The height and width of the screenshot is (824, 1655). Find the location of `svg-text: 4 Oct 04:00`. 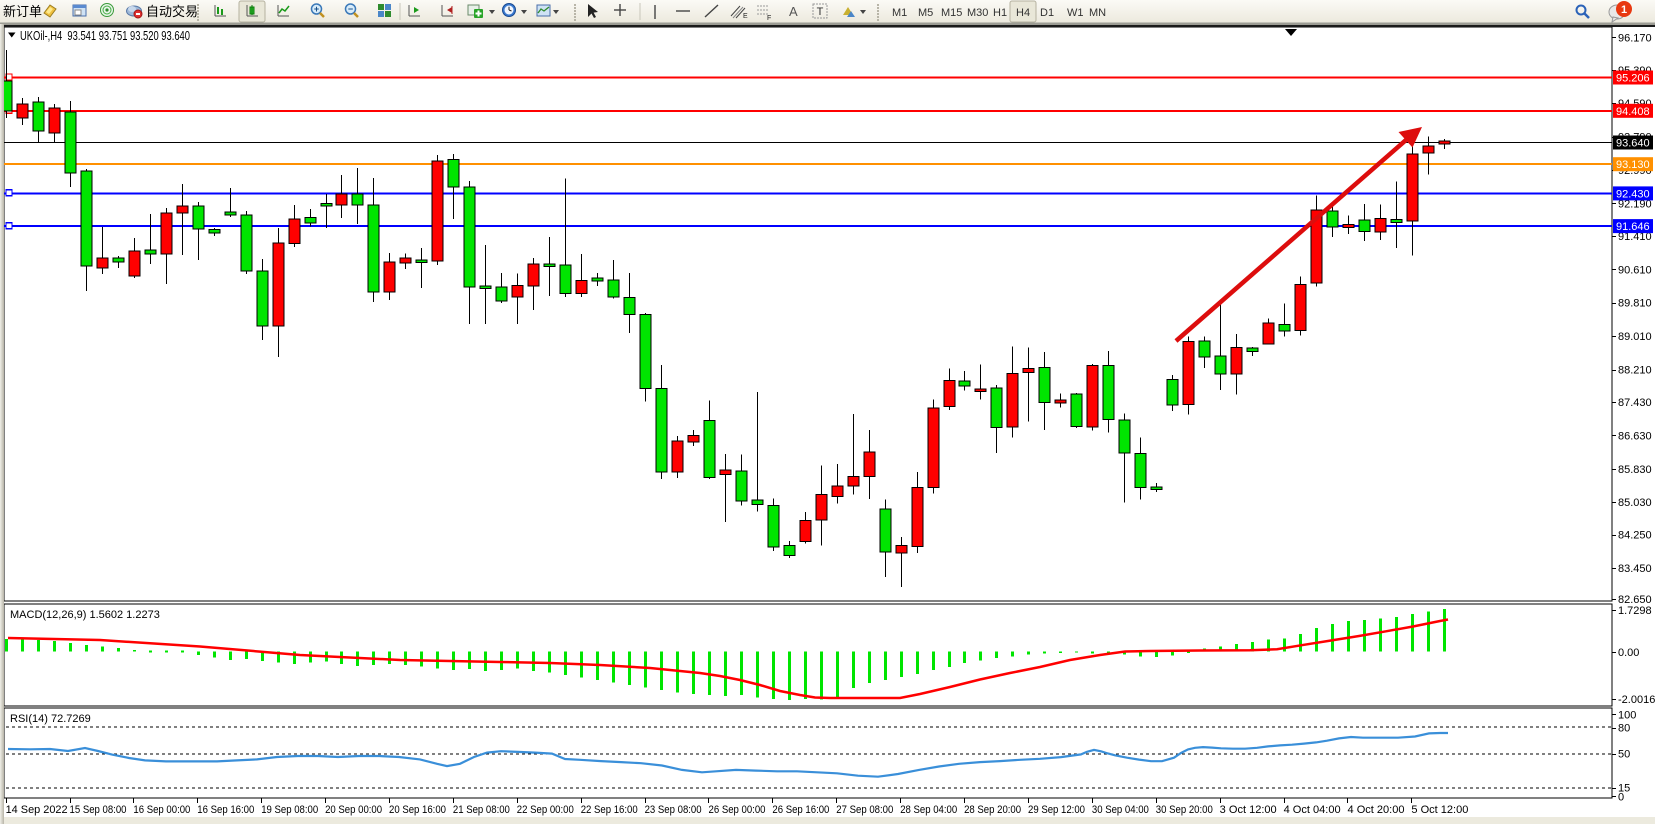

svg-text: 4 Oct 04:00 is located at coordinates (1312, 810).